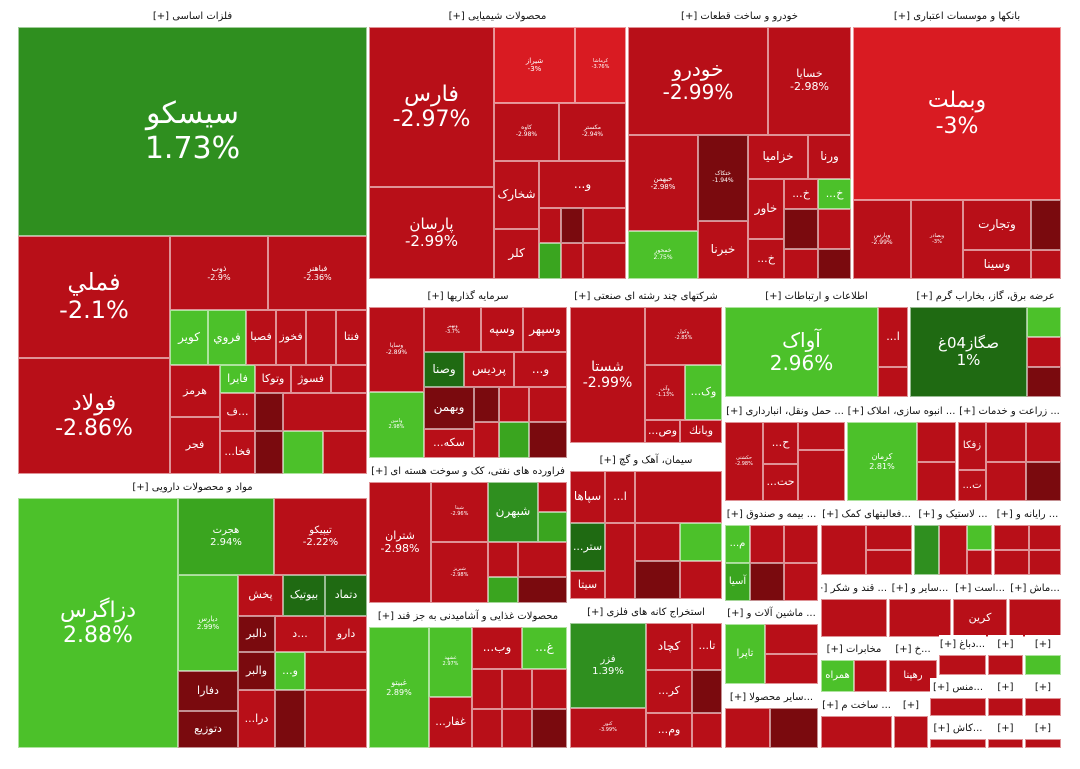  Describe the element at coordinates (94, 416) in the screenshot. I see `stock-tile: فولاد -2.86%` at that location.